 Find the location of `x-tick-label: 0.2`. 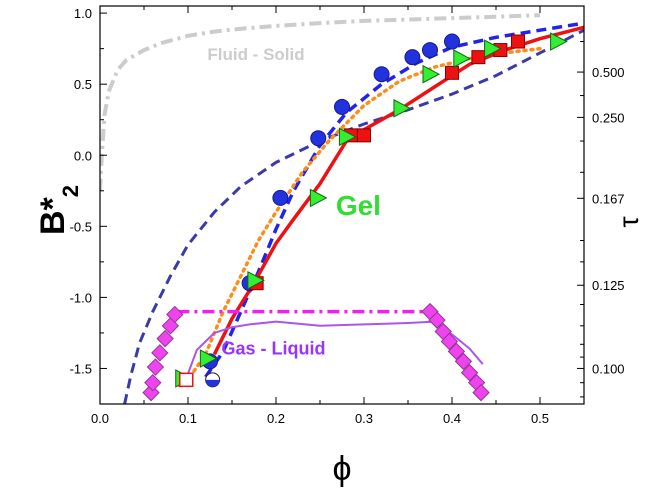

x-tick-label: 0.2 is located at coordinates (276, 418).